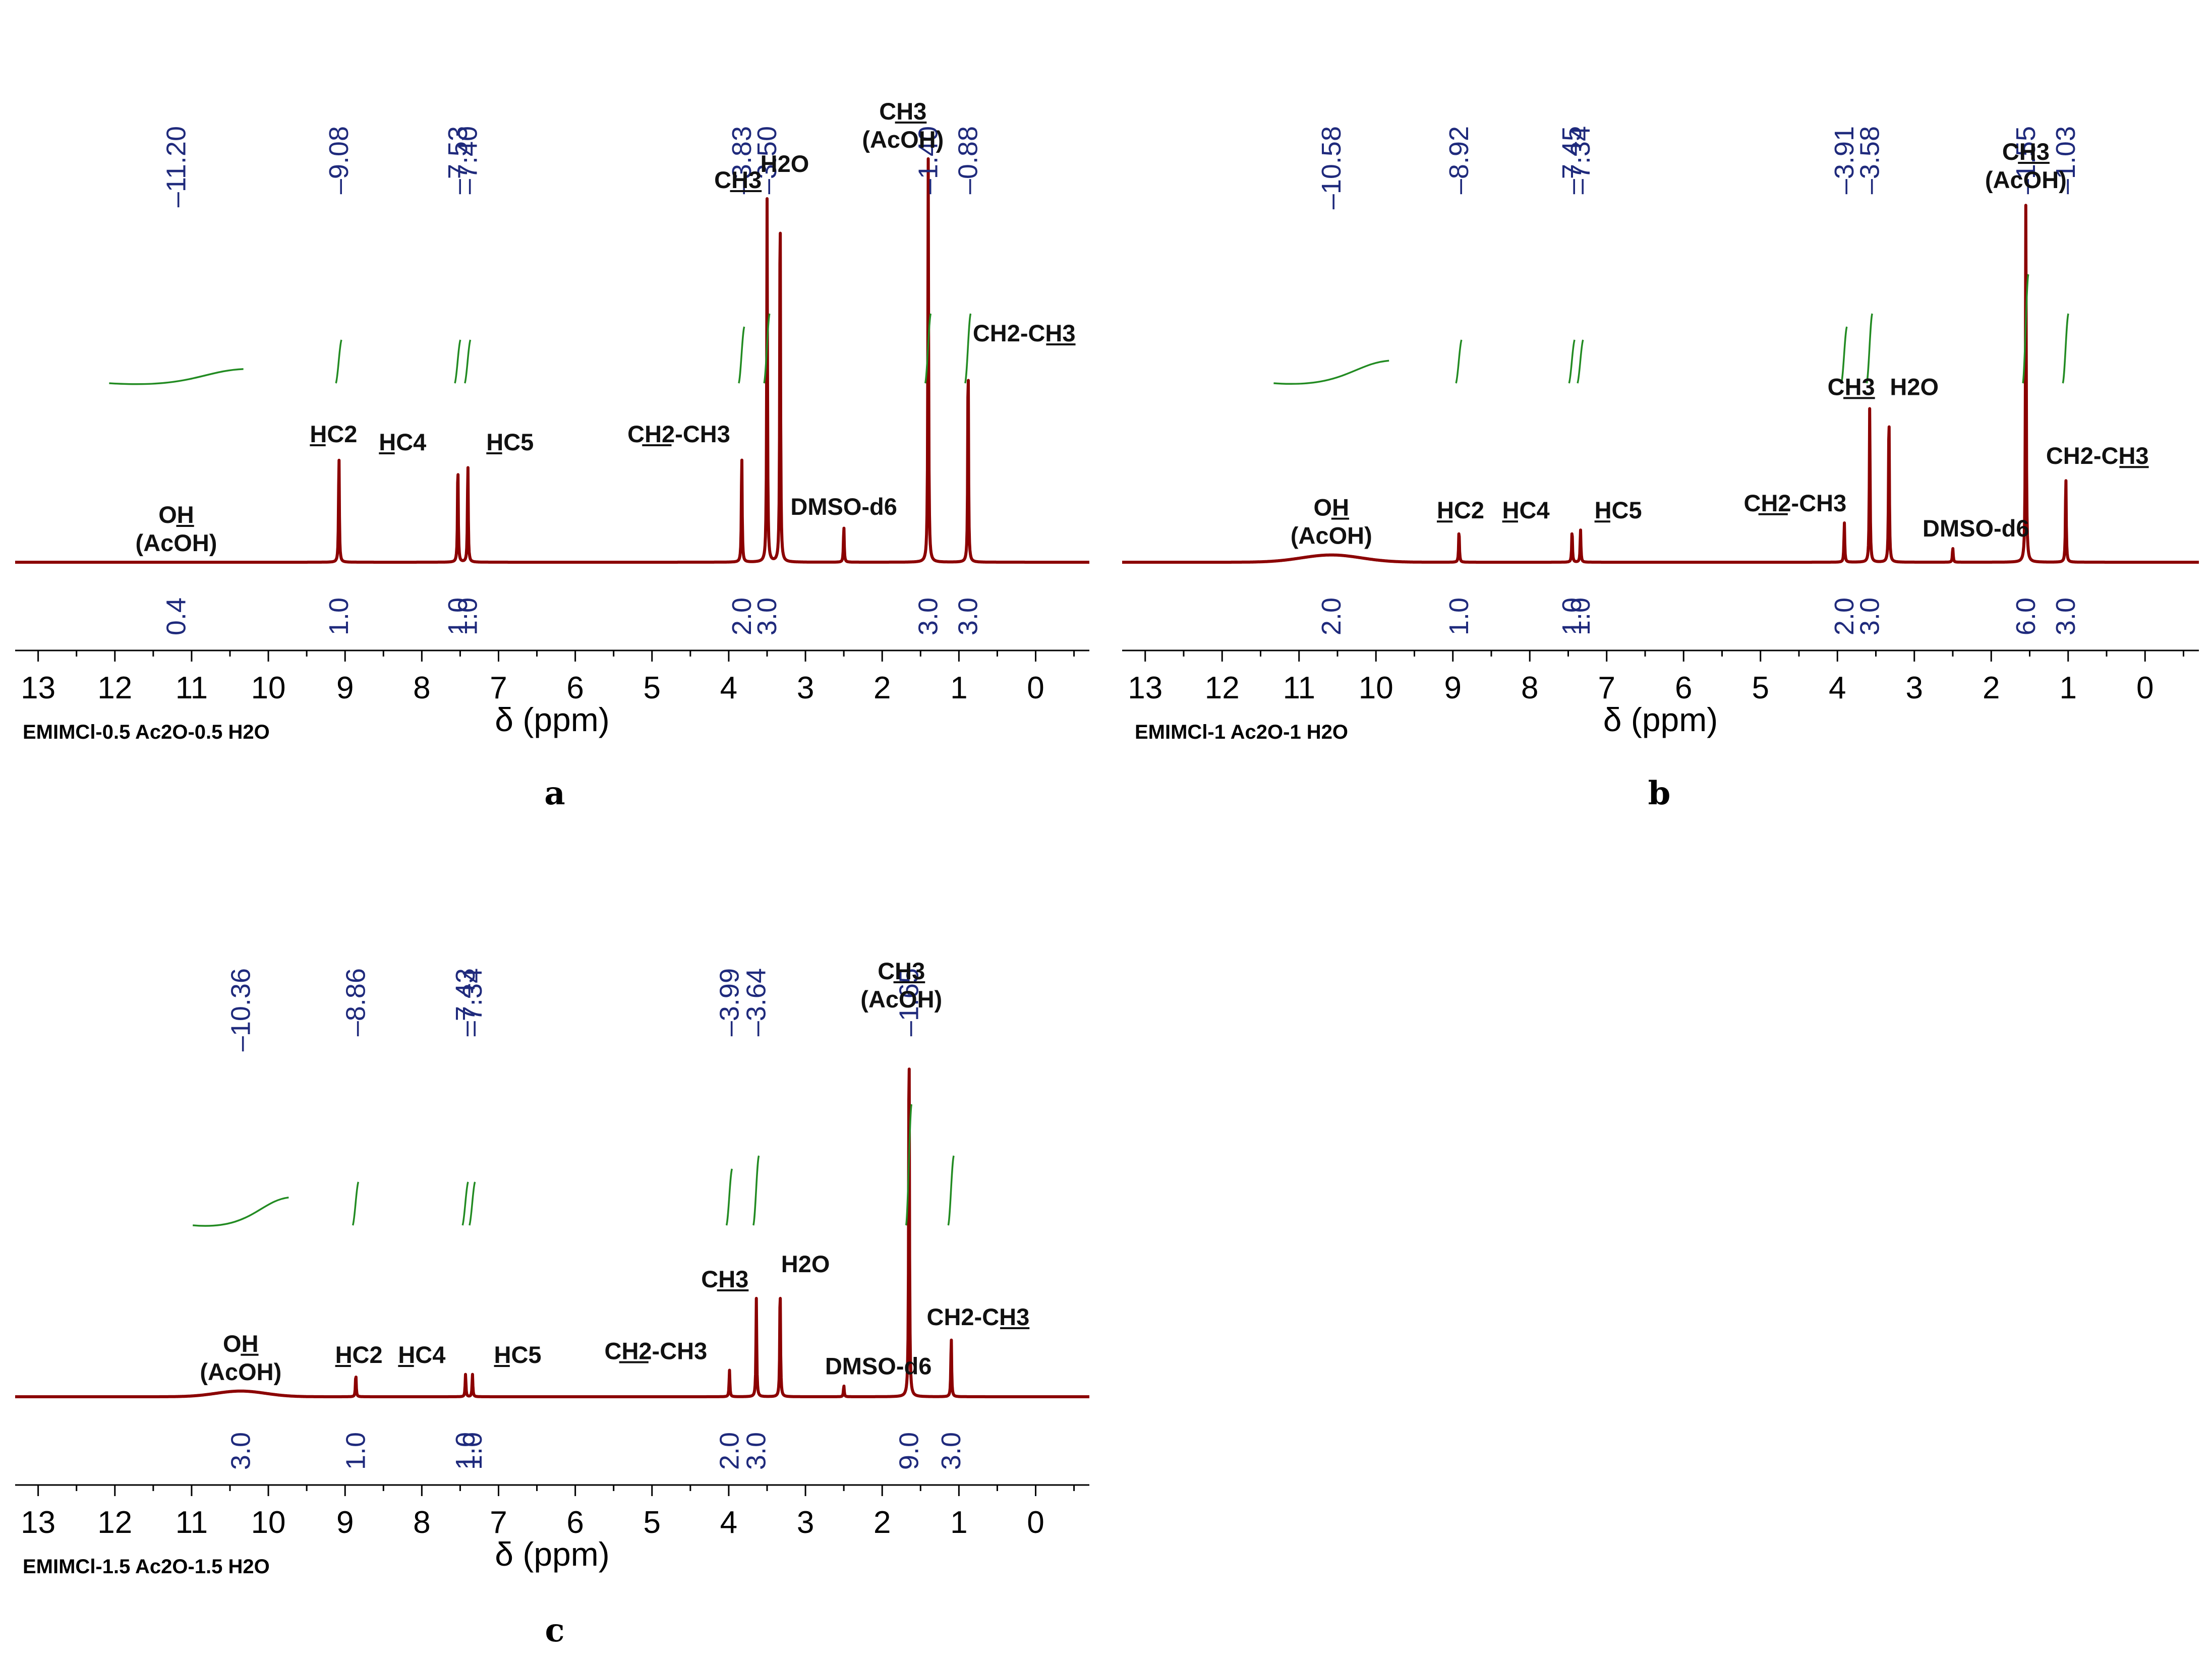 This screenshot has height=1664, width=2212. Describe the element at coordinates (1376, 688) in the screenshot. I see `x-tick-label: 10` at that location.